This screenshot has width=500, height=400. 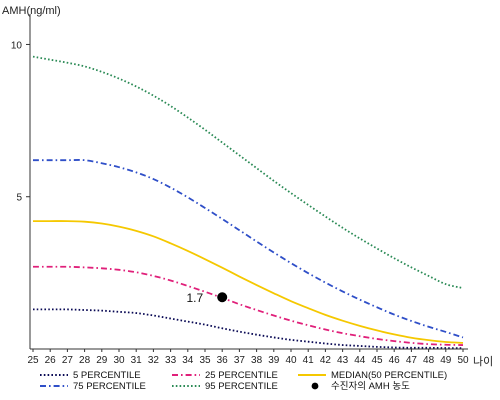 What do you see at coordinates (483, 361) in the screenshot?
I see `x-axis-title: 나이` at bounding box center [483, 361].